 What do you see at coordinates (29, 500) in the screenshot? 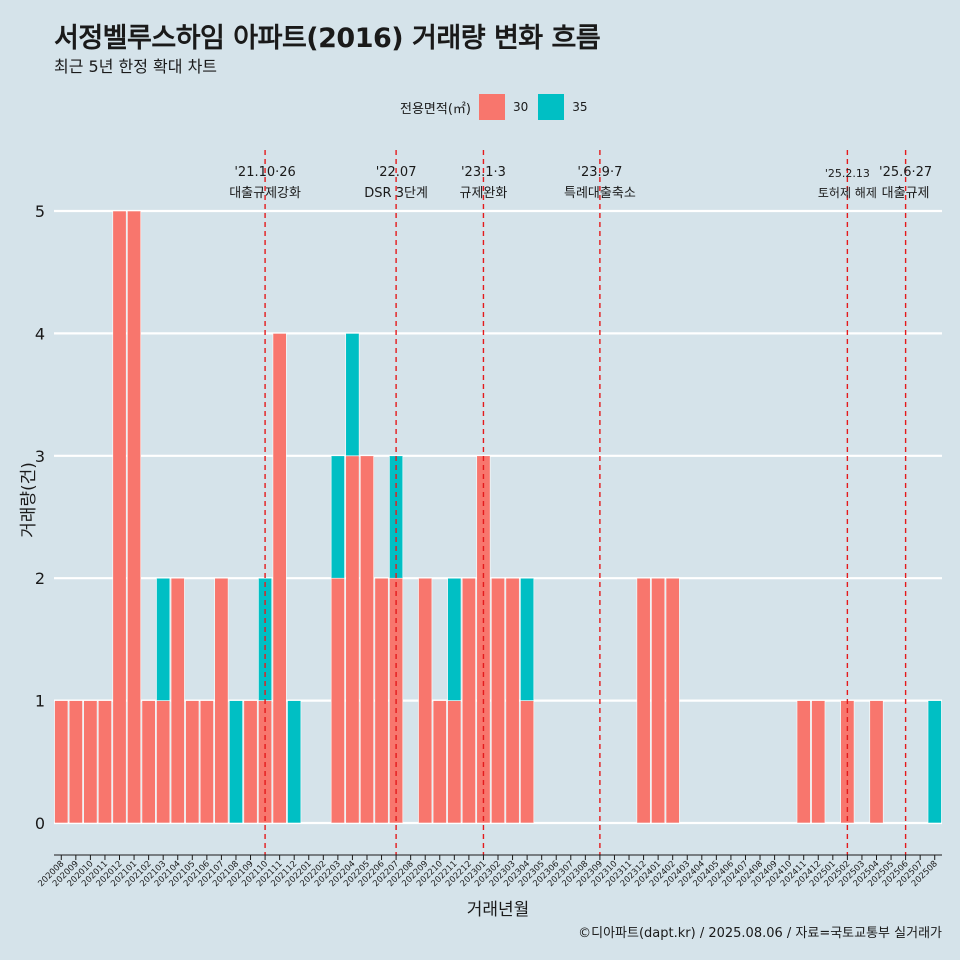
I see `y-axis-label: 거래량(건)` at bounding box center [29, 500].